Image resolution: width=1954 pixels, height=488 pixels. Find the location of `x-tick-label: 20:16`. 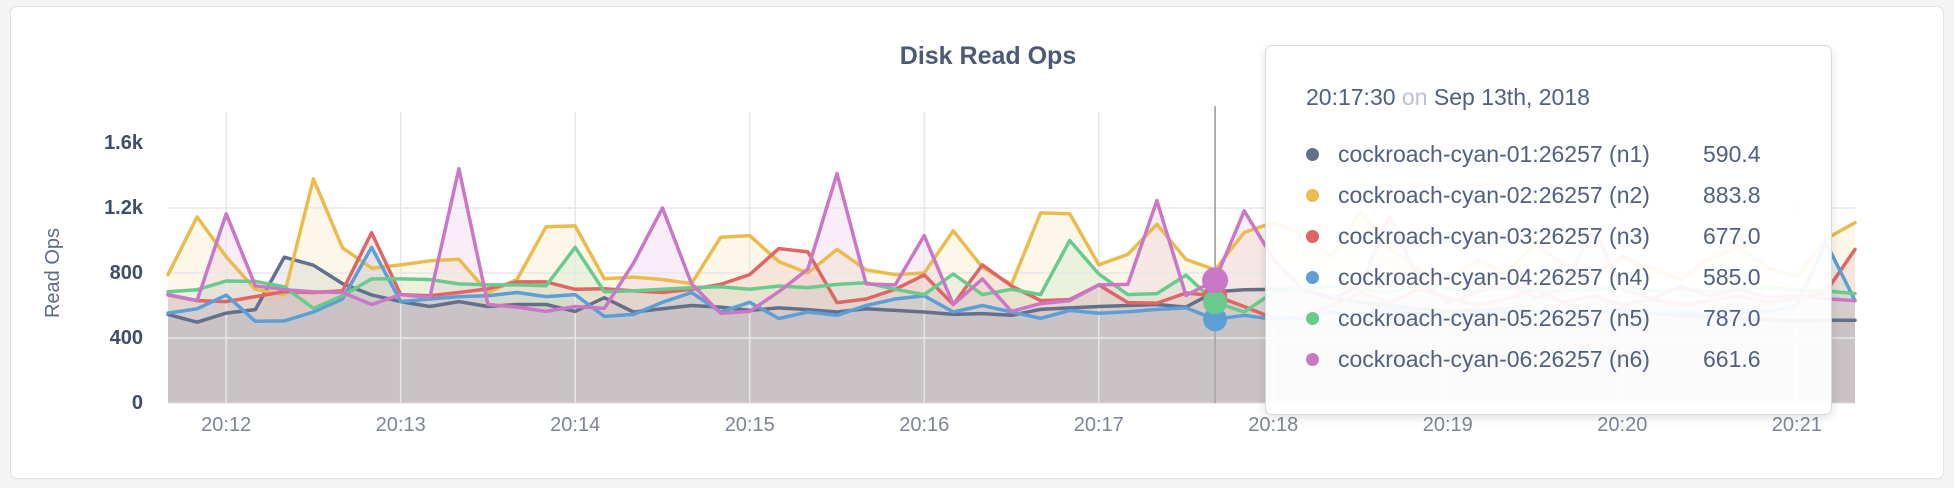

x-tick-label: 20:16 is located at coordinates (924, 425).